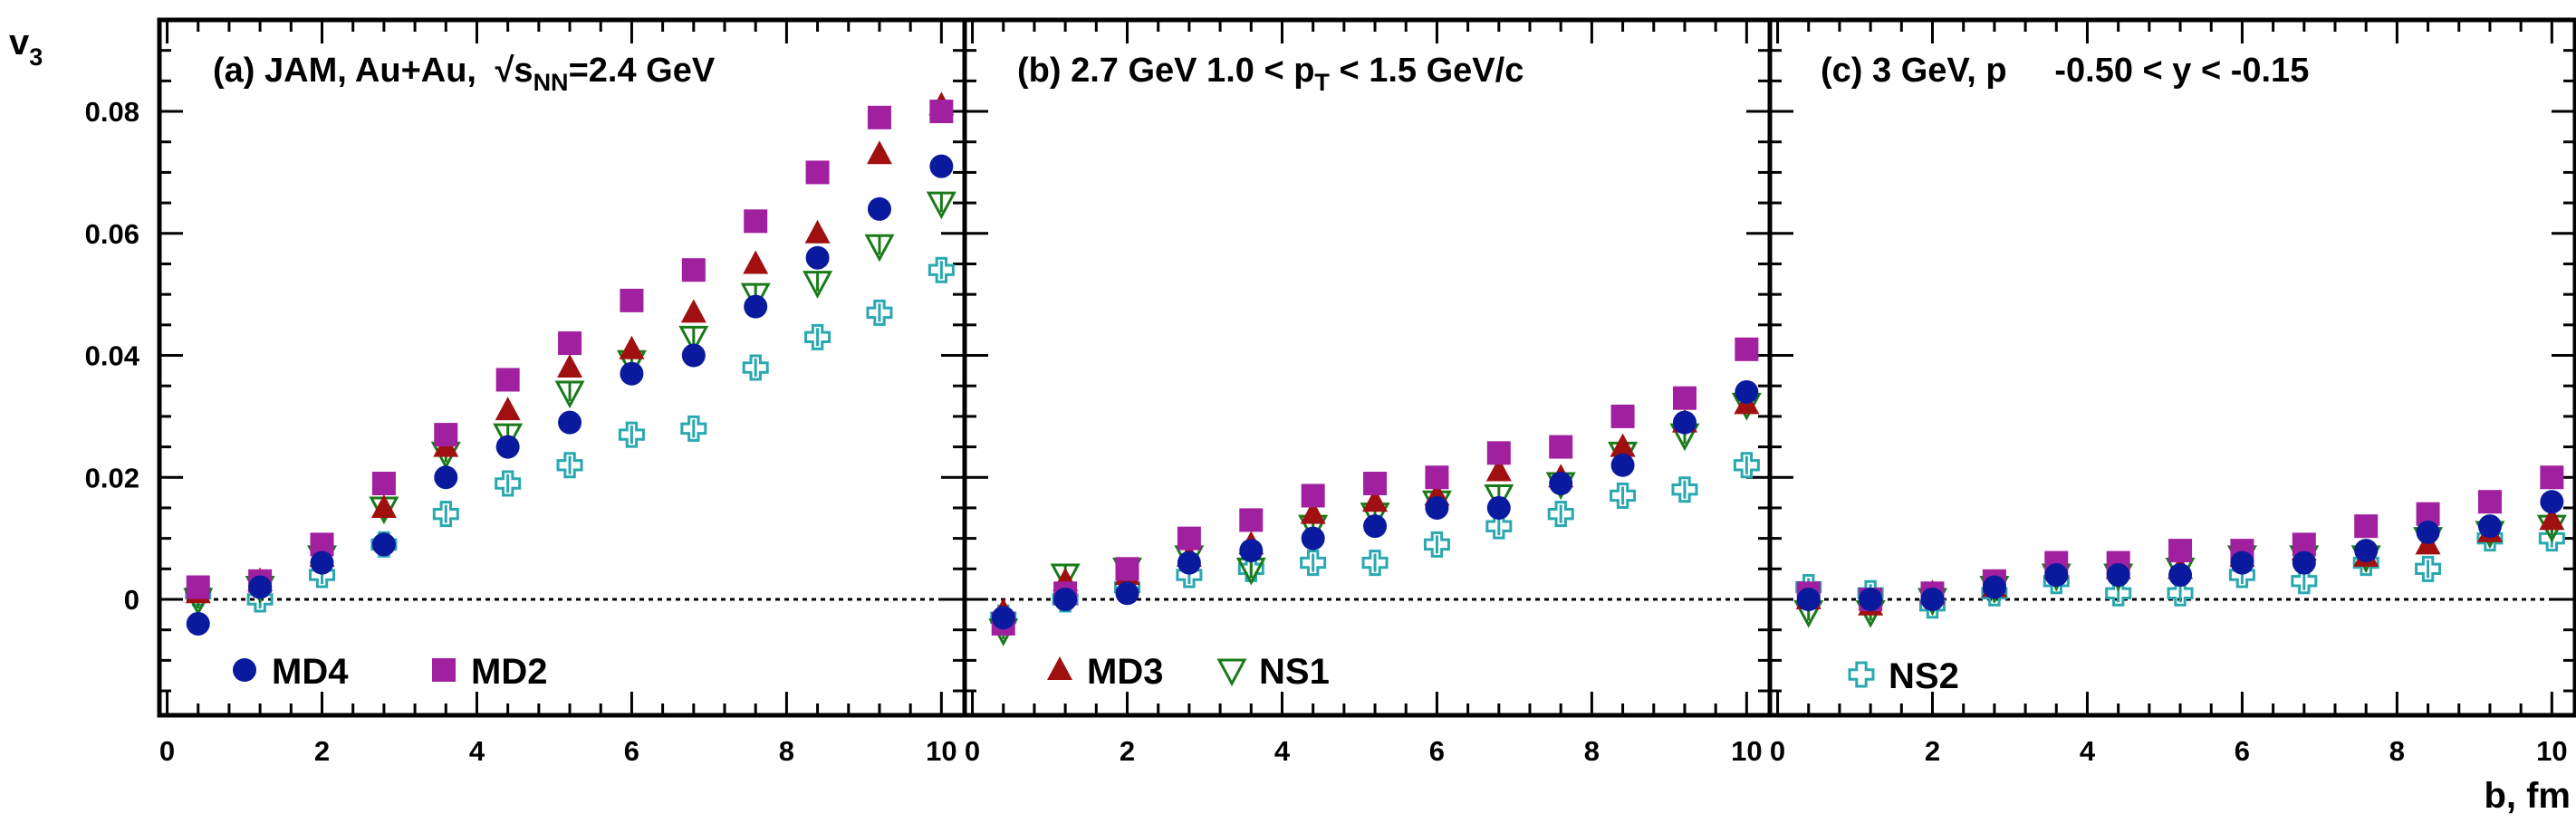 The height and width of the screenshot is (823, 2576). I want to click on x-tick-label: 4, so click(1282, 751).